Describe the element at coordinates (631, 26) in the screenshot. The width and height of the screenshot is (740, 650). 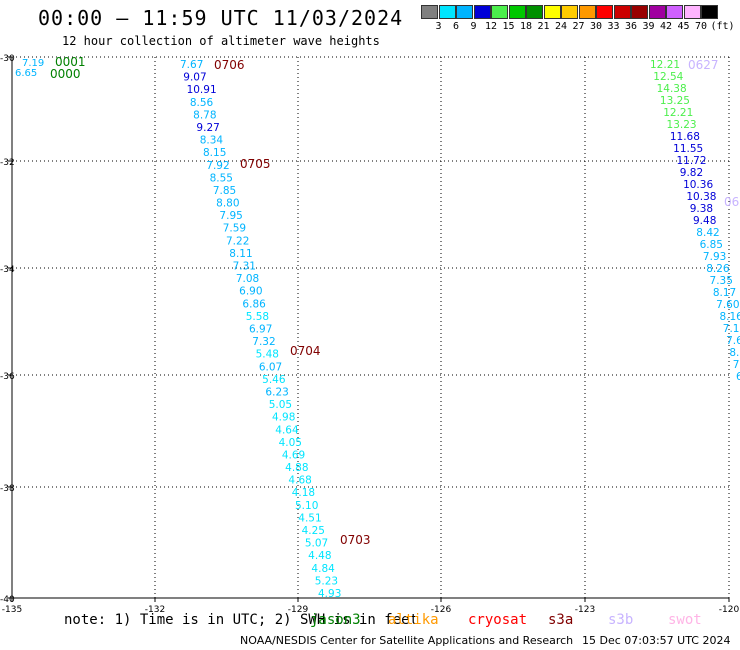
I see `scale-label: 36` at that location.